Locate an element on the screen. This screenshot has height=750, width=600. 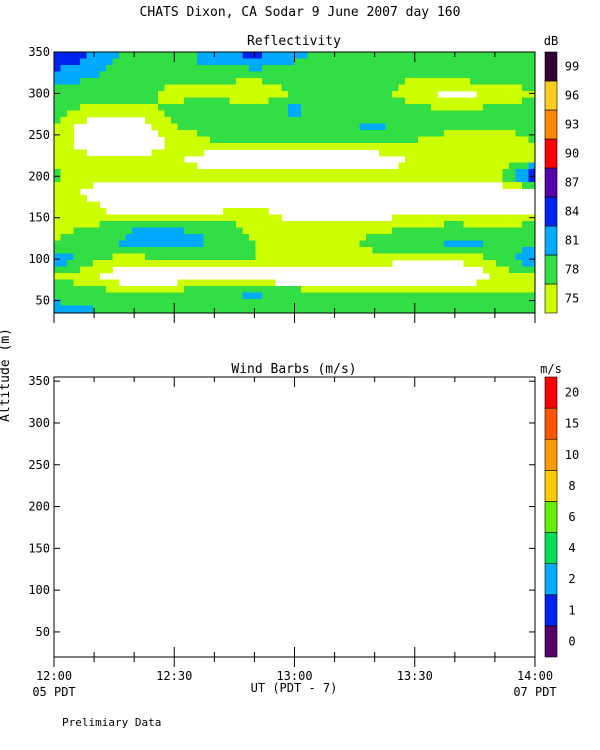
wind-colorbar-label: 15 is located at coordinates (572, 424).